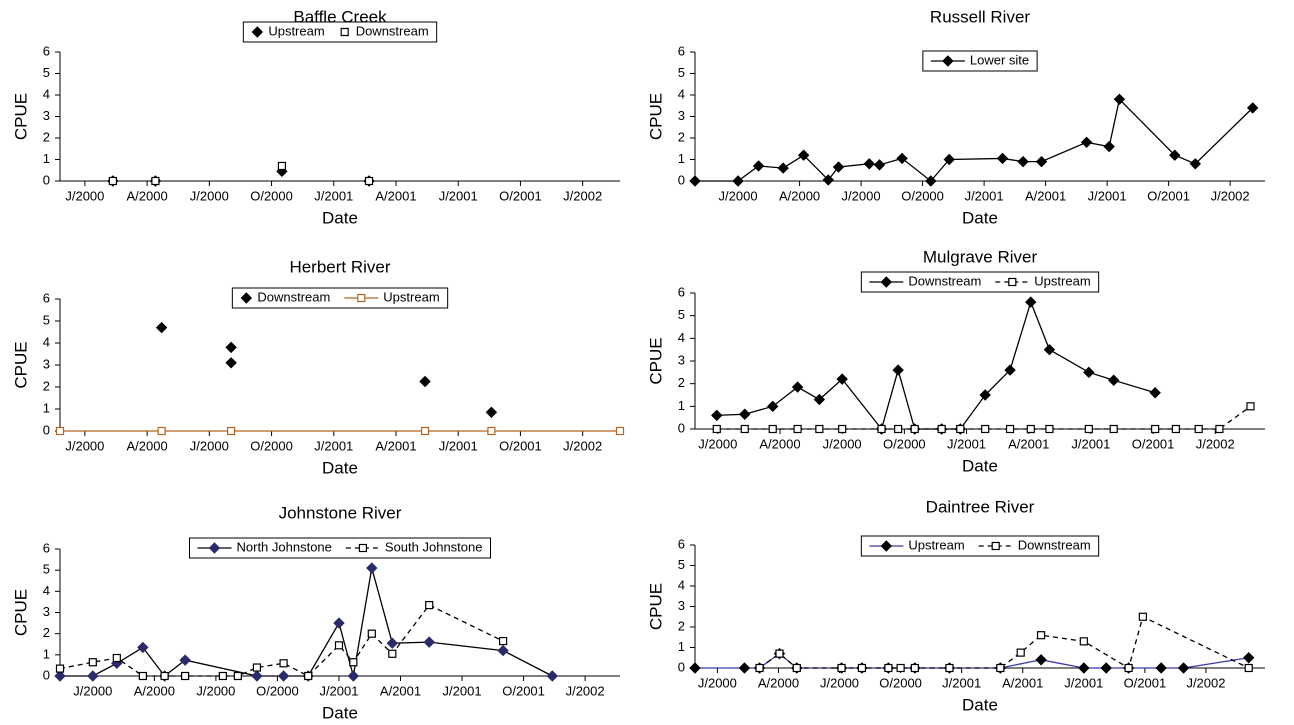 The height and width of the screenshot is (725, 1294). I want to click on legend-label: South Johnstone, so click(434, 546).